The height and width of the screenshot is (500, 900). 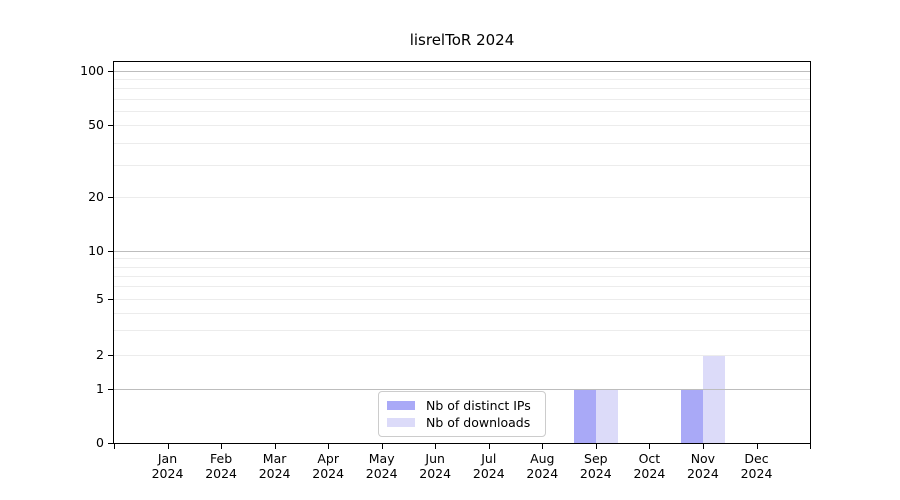 I want to click on bar-downloads-sep, so click(x=606, y=416).